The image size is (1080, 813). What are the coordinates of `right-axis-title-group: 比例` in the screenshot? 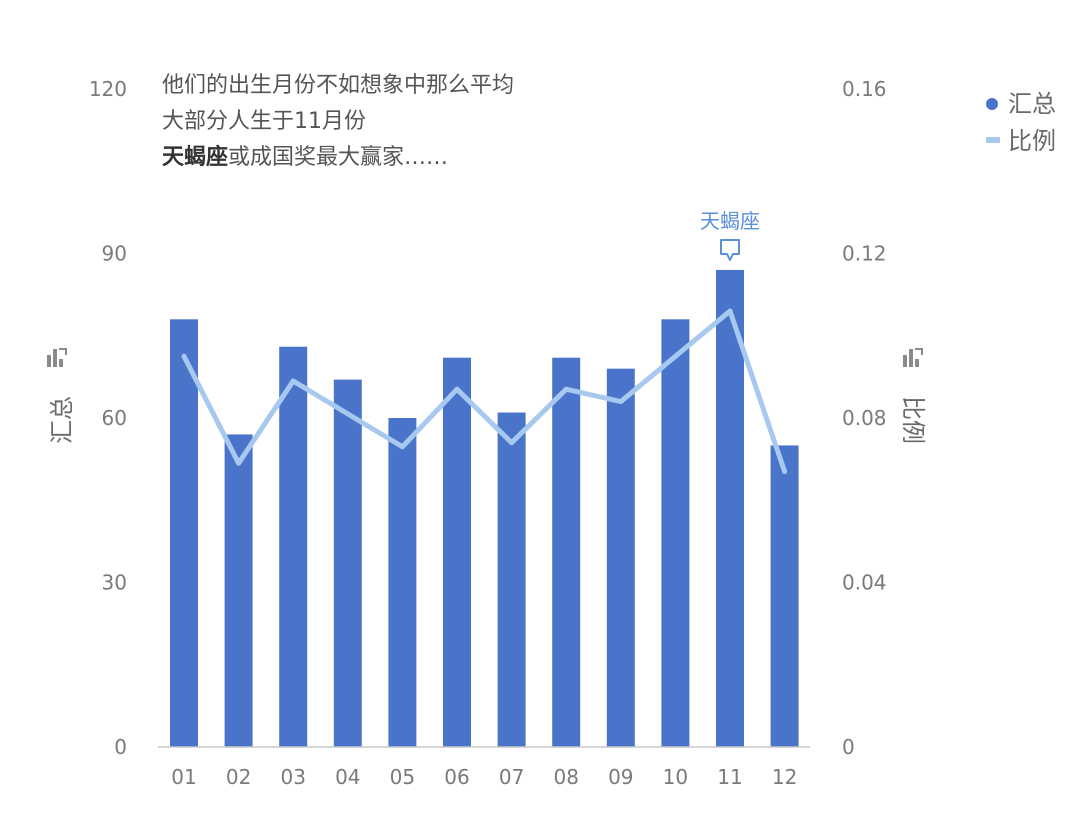 It's located at (913, 396).